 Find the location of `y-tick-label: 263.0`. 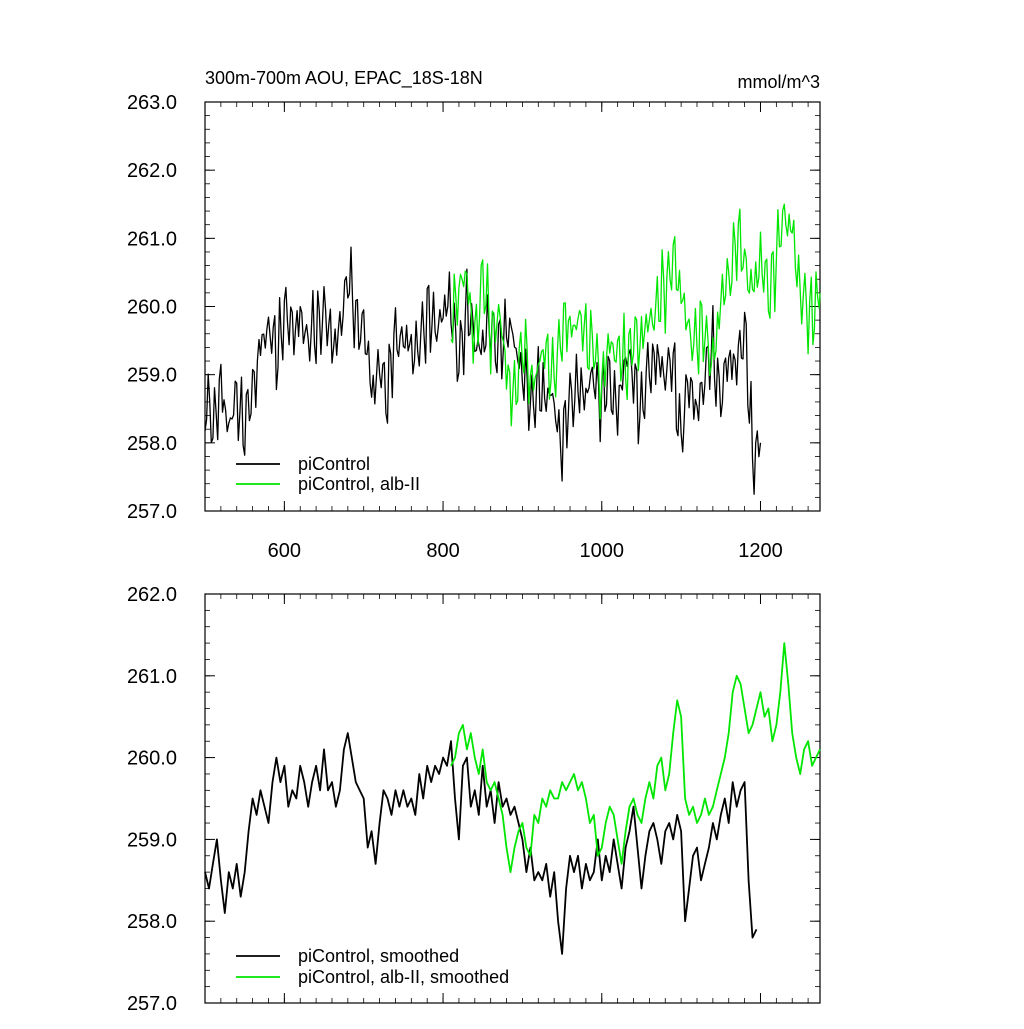

y-tick-label: 263.0 is located at coordinates (152, 103).